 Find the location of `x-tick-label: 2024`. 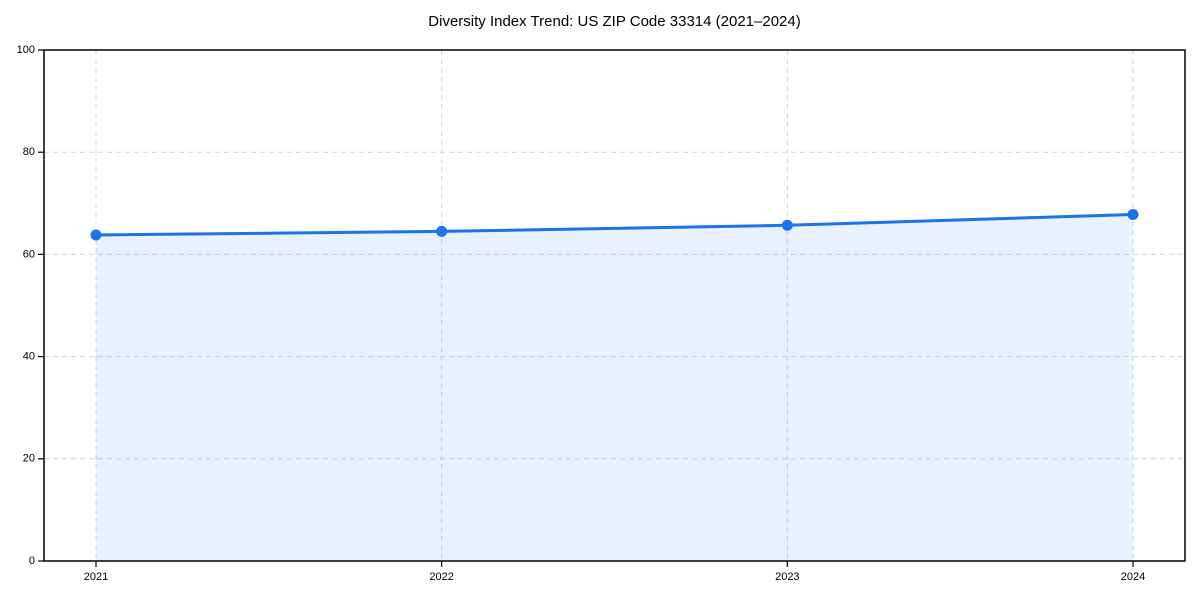

x-tick-label: 2024 is located at coordinates (1133, 577).